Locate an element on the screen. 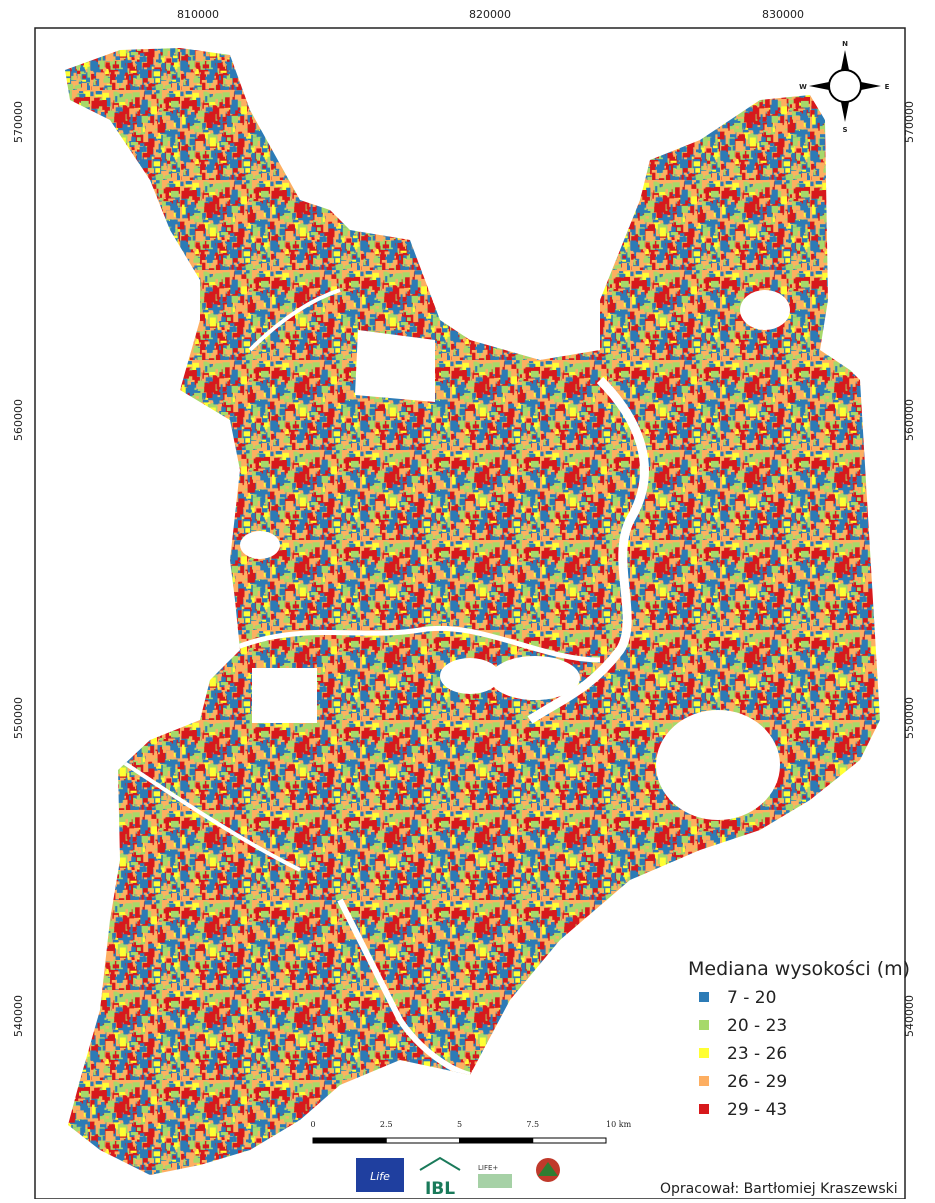 The height and width of the screenshot is (1203, 935). eu-logo is located at coordinates (380, 1175).